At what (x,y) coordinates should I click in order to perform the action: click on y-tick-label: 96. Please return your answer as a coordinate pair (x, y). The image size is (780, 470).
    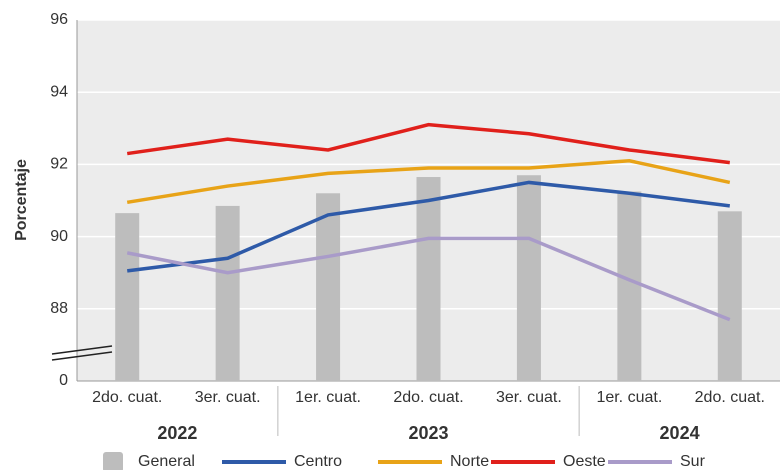
    Looking at the image, I should click on (59, 19).